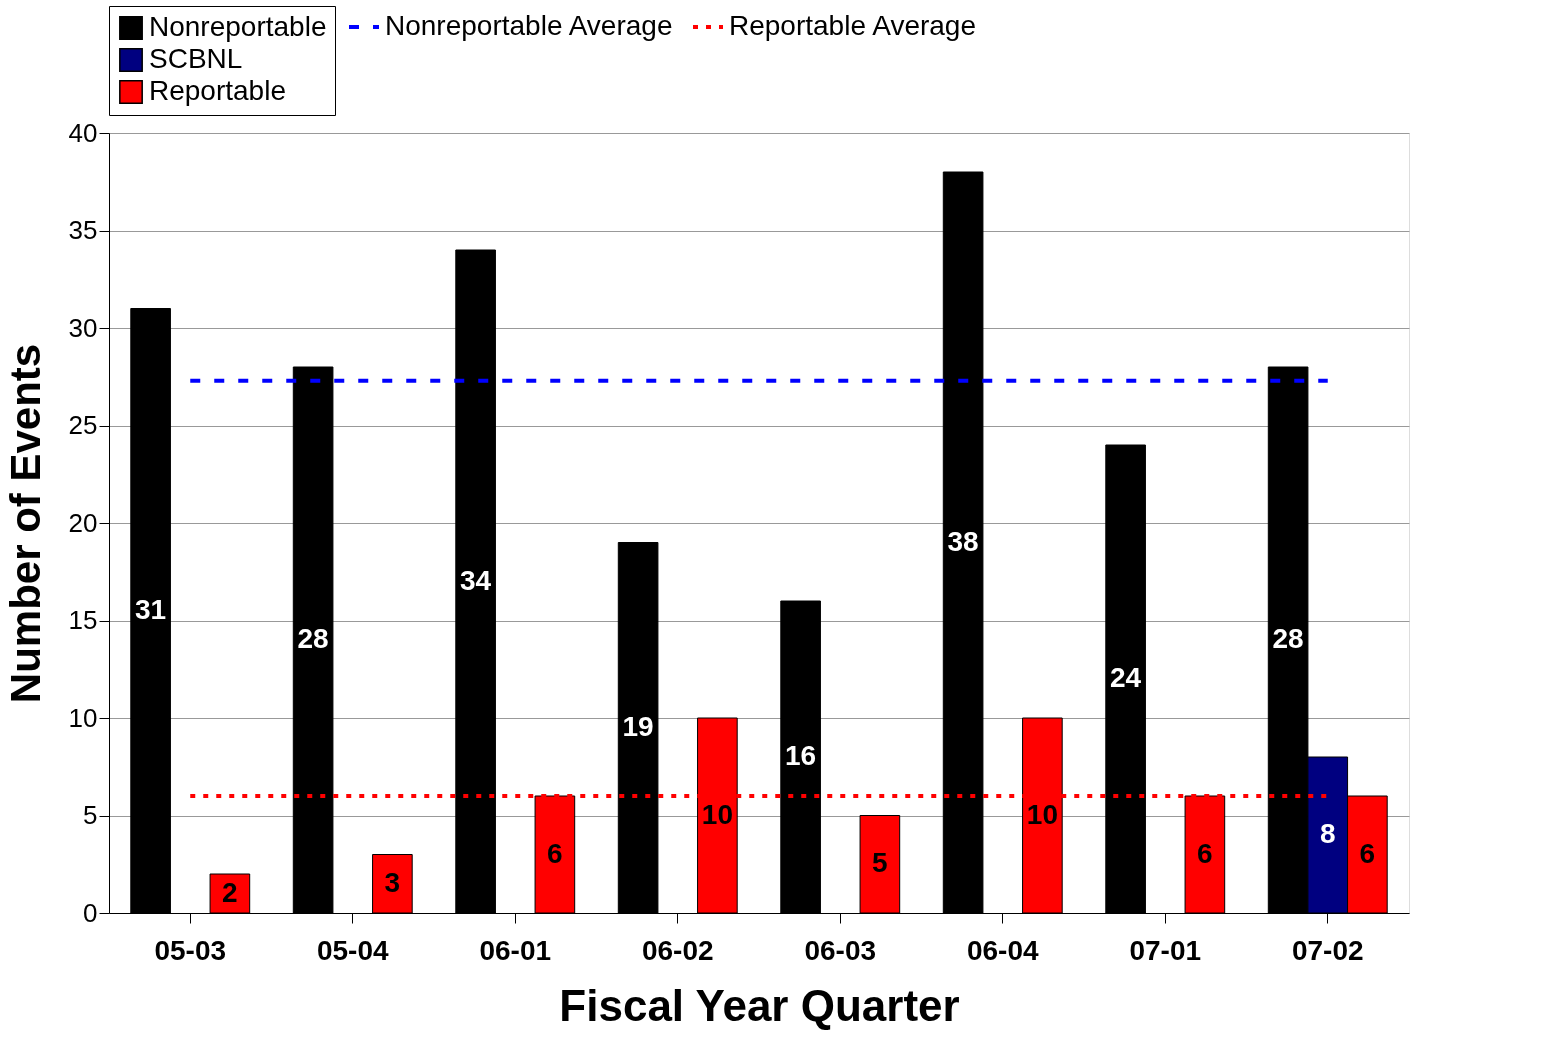 This screenshot has height=1039, width=1554. What do you see at coordinates (190, 950) in the screenshot?
I see `x-tick-label: 05-03` at bounding box center [190, 950].